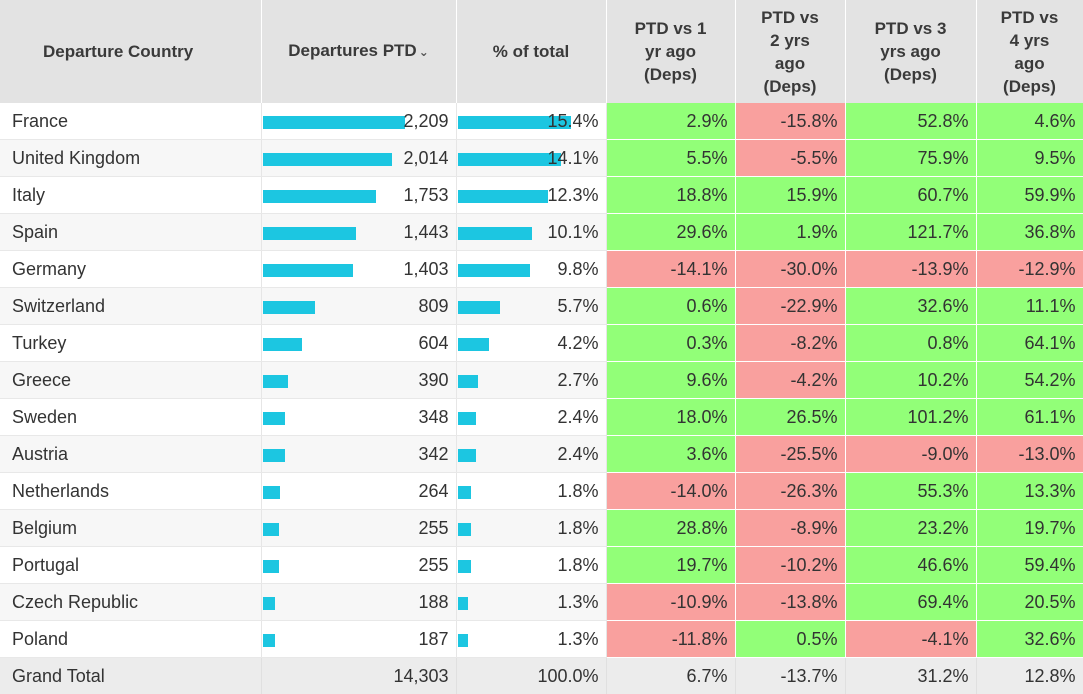  I want to click on header-departure-country: Departure Country, so click(130, 51).